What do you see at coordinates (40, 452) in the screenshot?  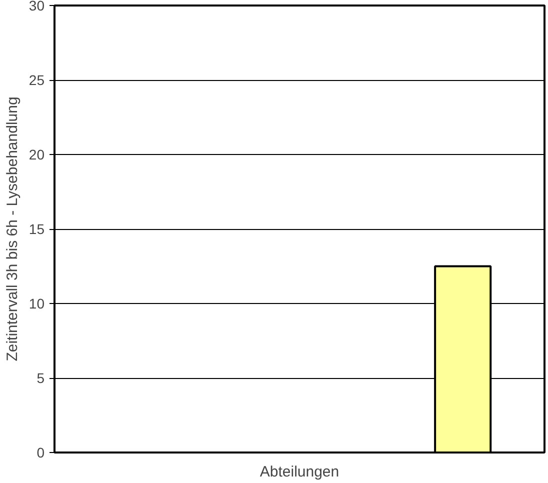 I see `y-tick-label: 0` at bounding box center [40, 452].